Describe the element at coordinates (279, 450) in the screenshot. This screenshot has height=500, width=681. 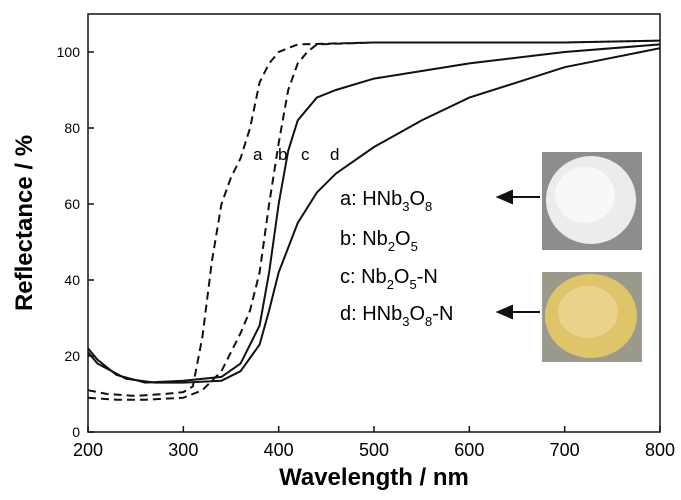
I see `x-tick-label: 400` at that location.